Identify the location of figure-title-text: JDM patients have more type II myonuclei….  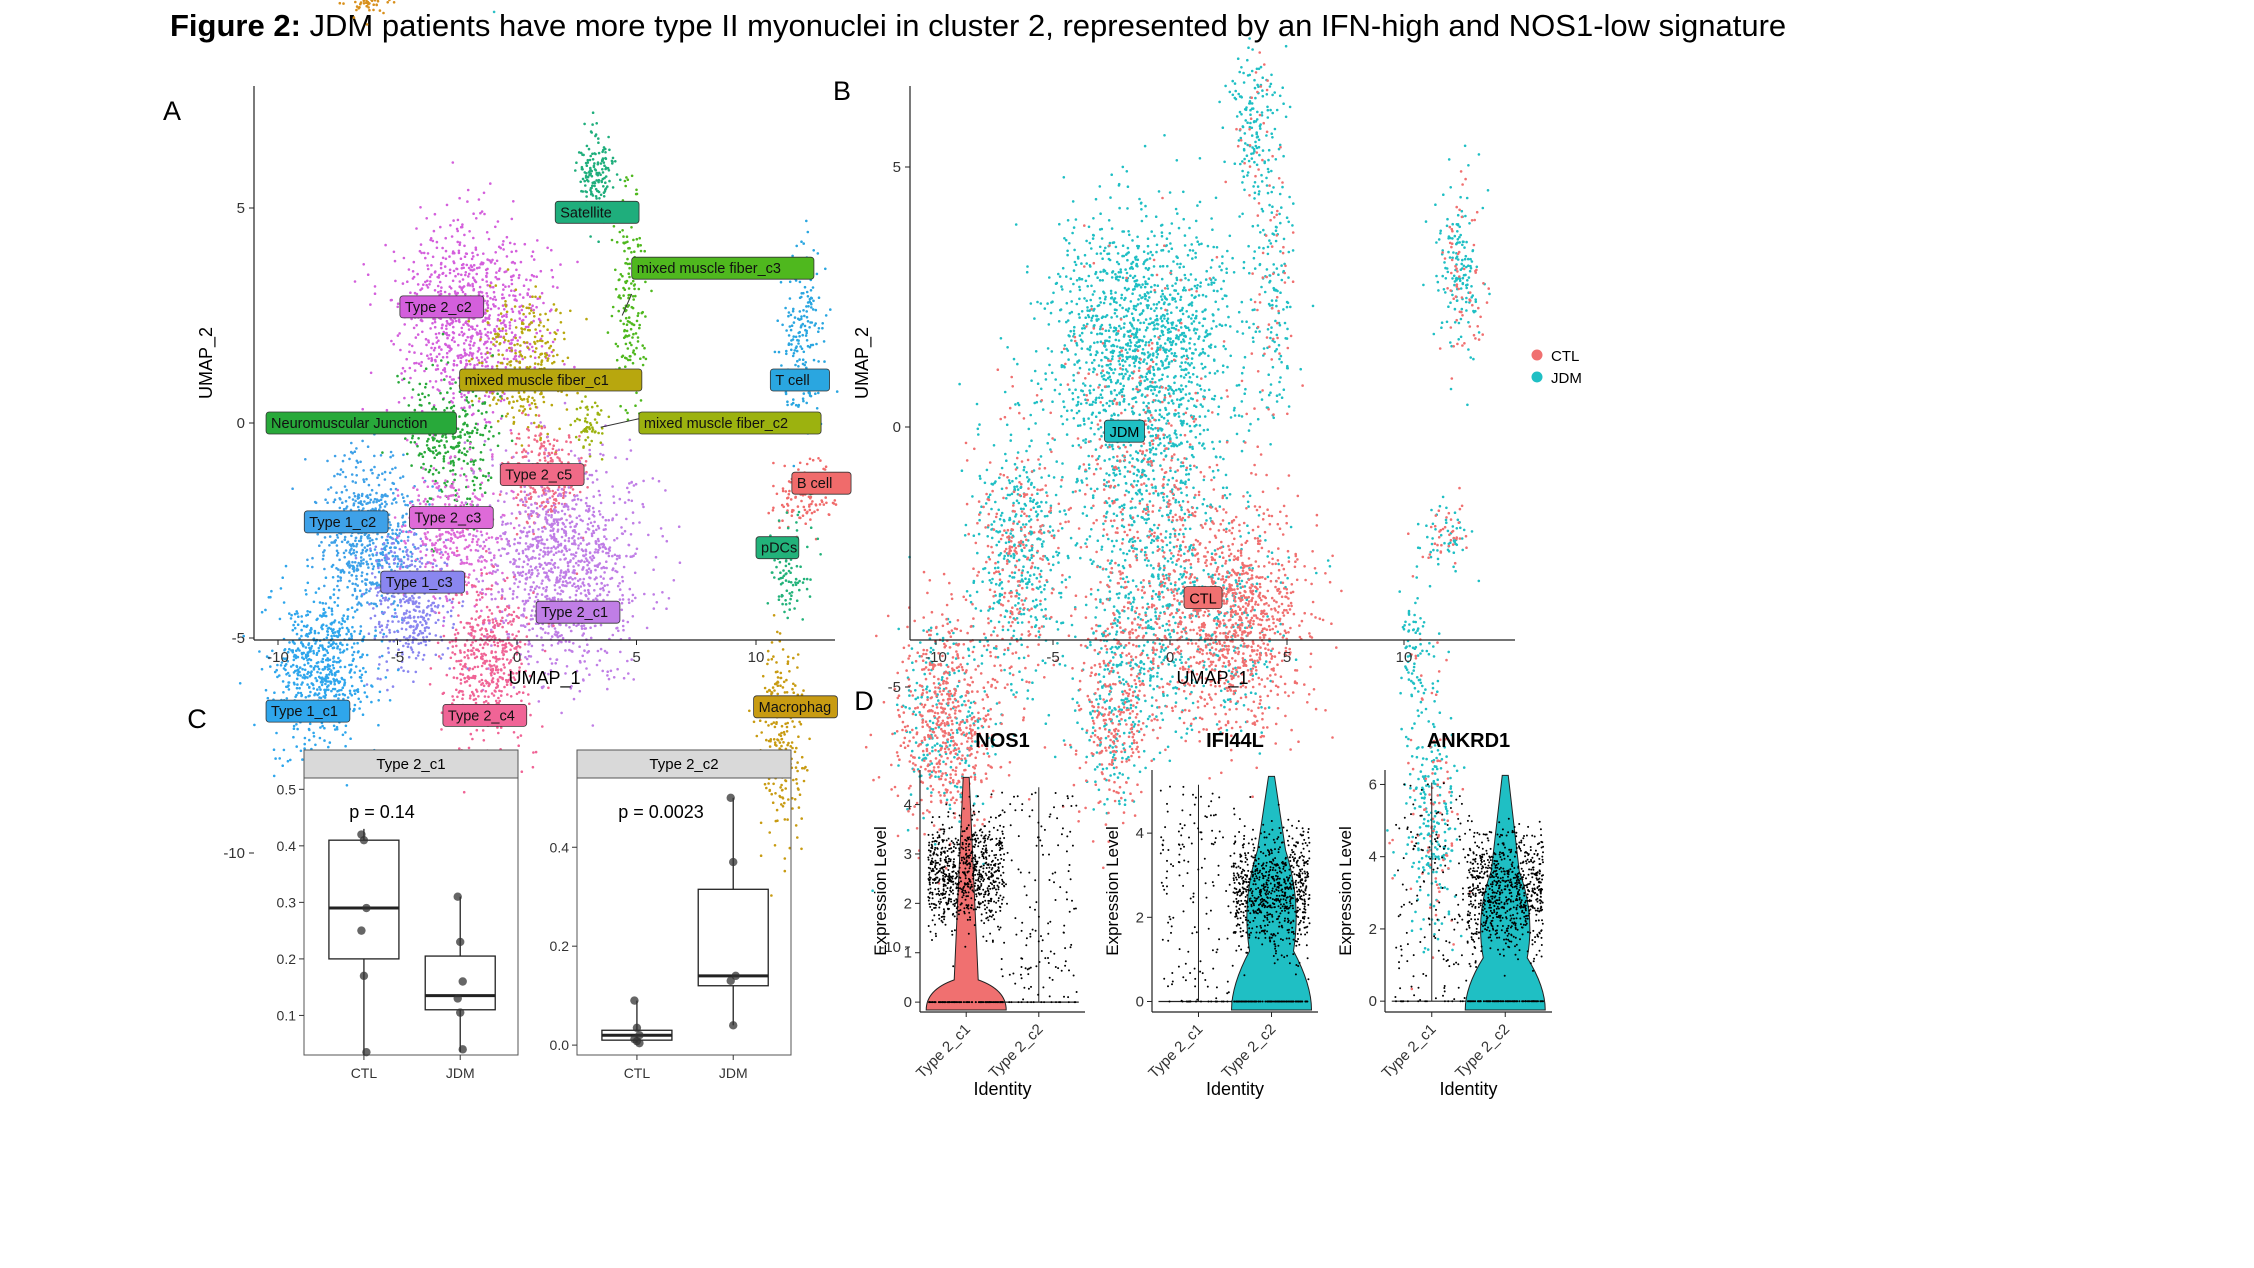
(1043, 25).